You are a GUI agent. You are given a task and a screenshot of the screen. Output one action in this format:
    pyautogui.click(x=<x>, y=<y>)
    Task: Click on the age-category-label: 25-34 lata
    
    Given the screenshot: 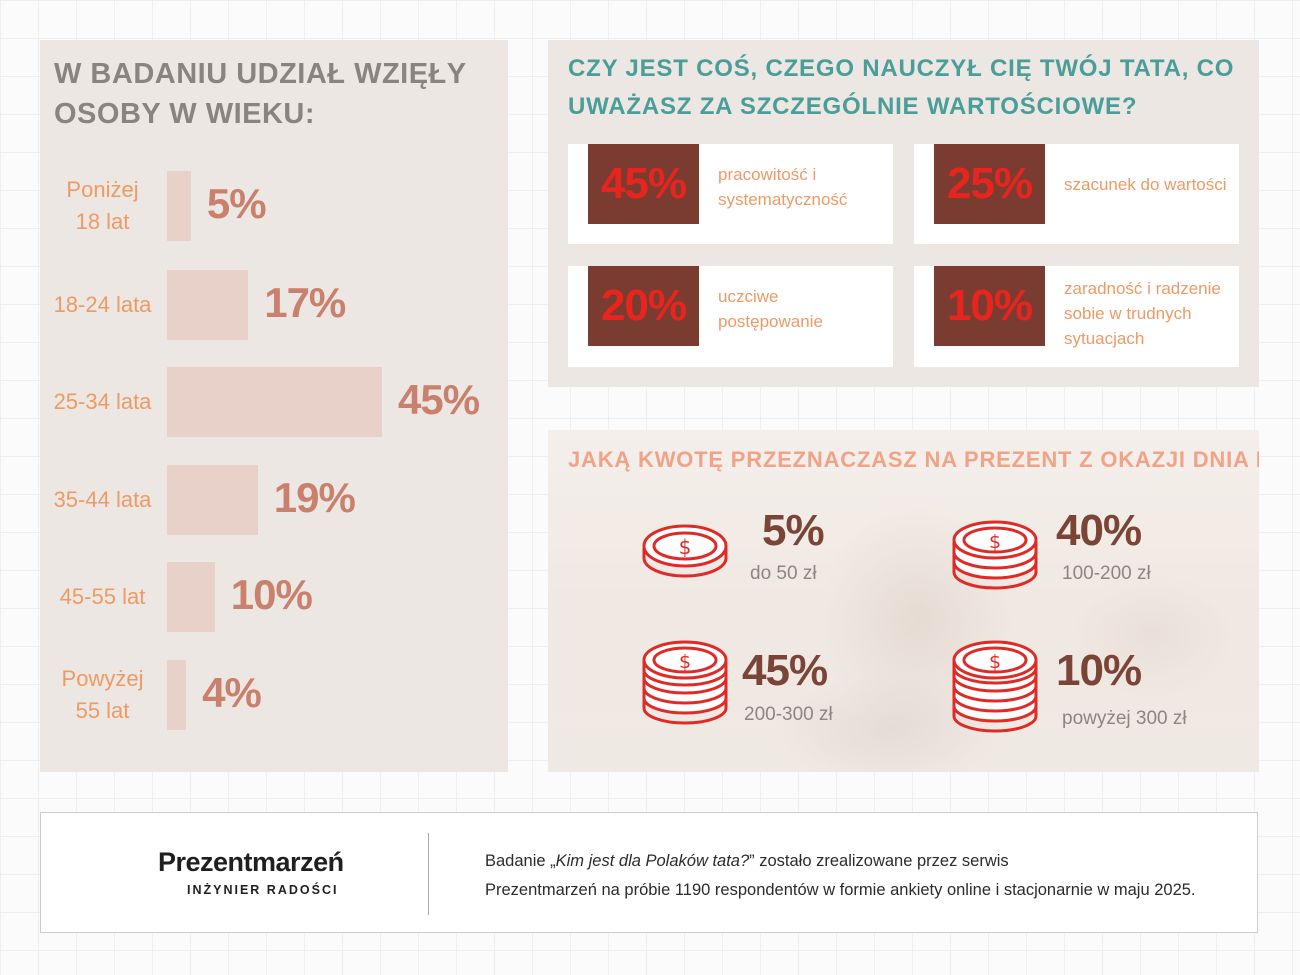 What is the action you would take?
    pyautogui.click(x=102, y=401)
    